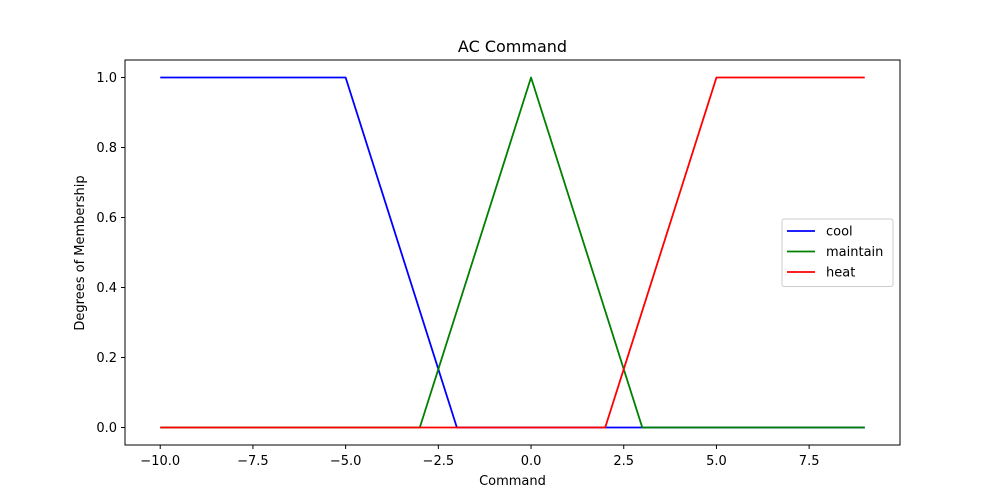  I want to click on x-tick-label: −2.5, so click(439, 461).